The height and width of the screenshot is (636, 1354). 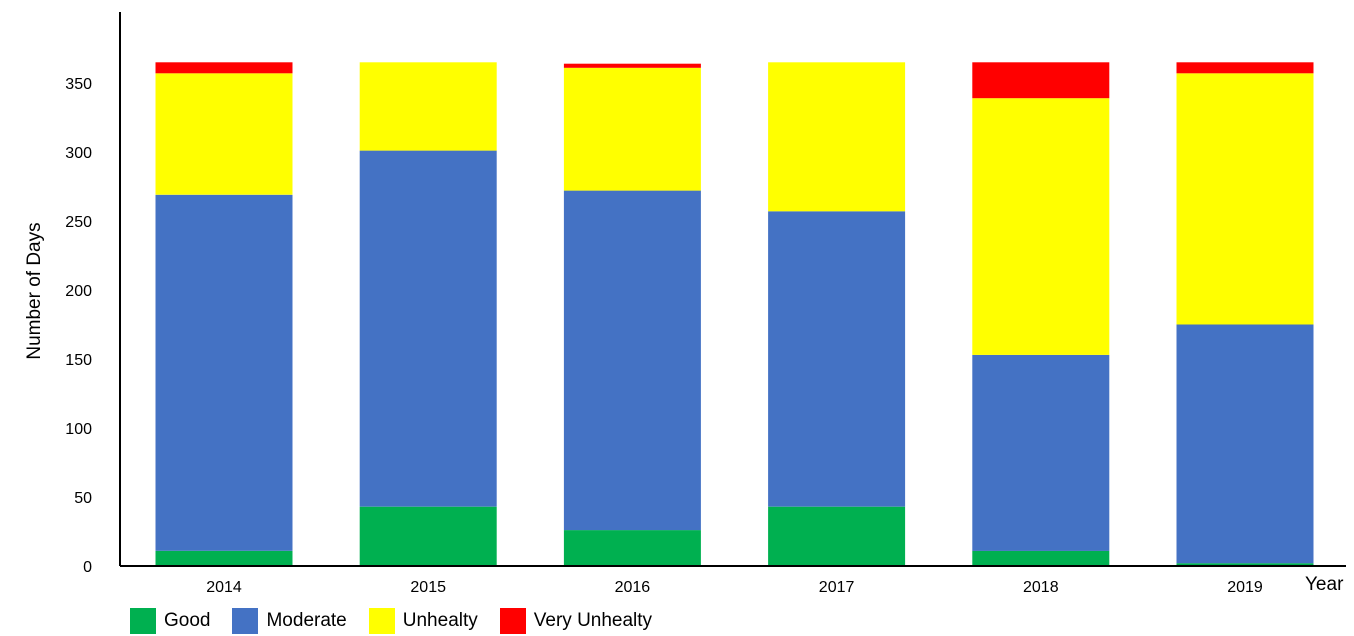 I want to click on x-tick-label: 2017, so click(x=837, y=587).